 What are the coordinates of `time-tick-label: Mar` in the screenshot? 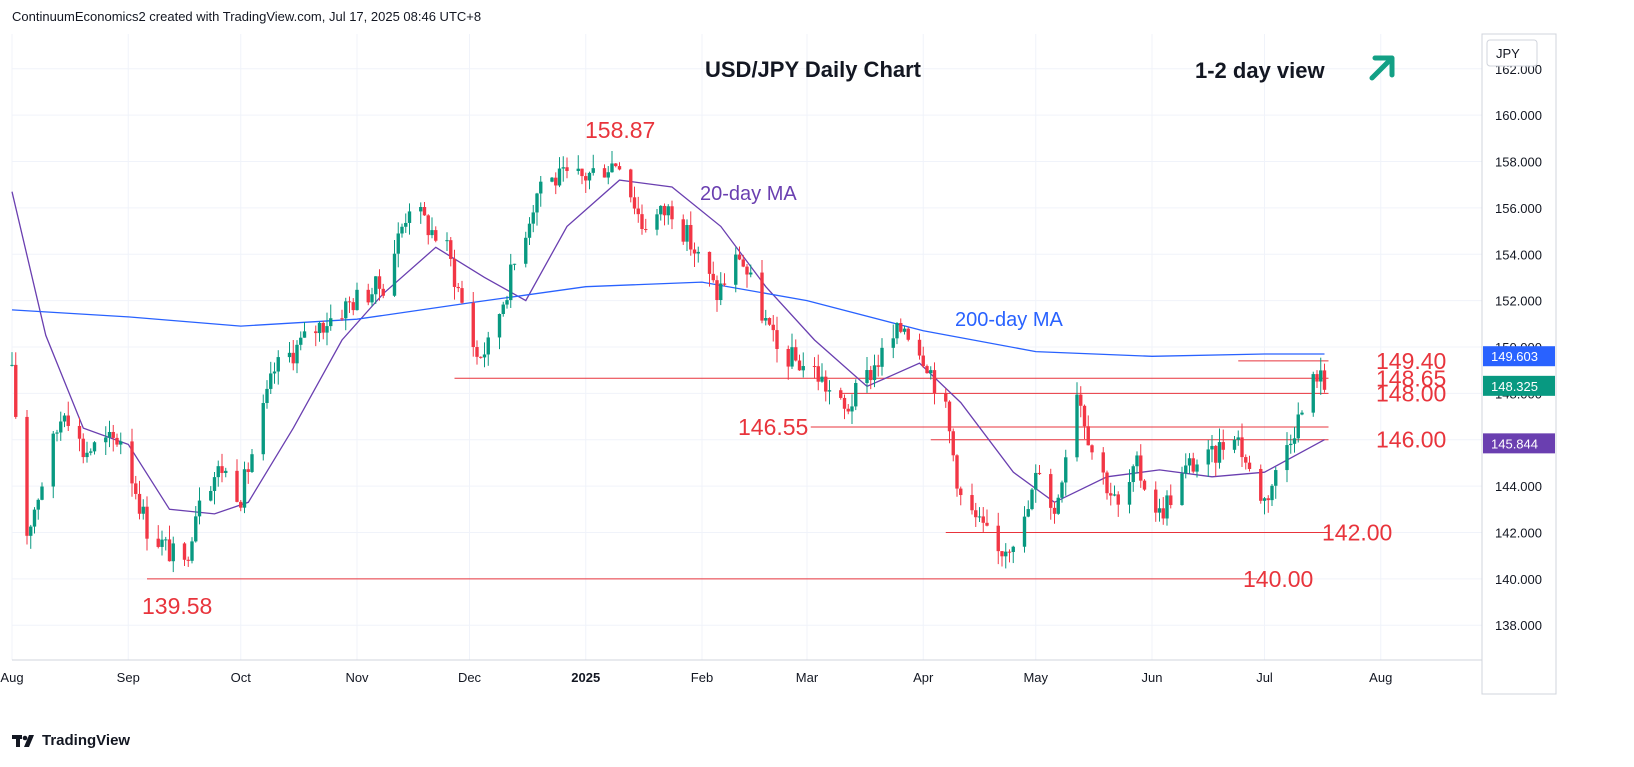 It's located at (807, 677).